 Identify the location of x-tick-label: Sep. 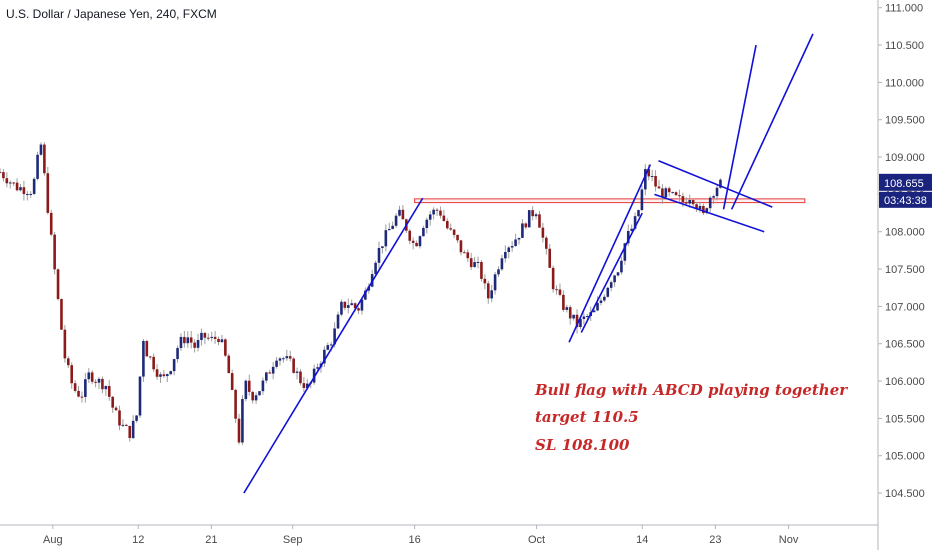
(293, 540).